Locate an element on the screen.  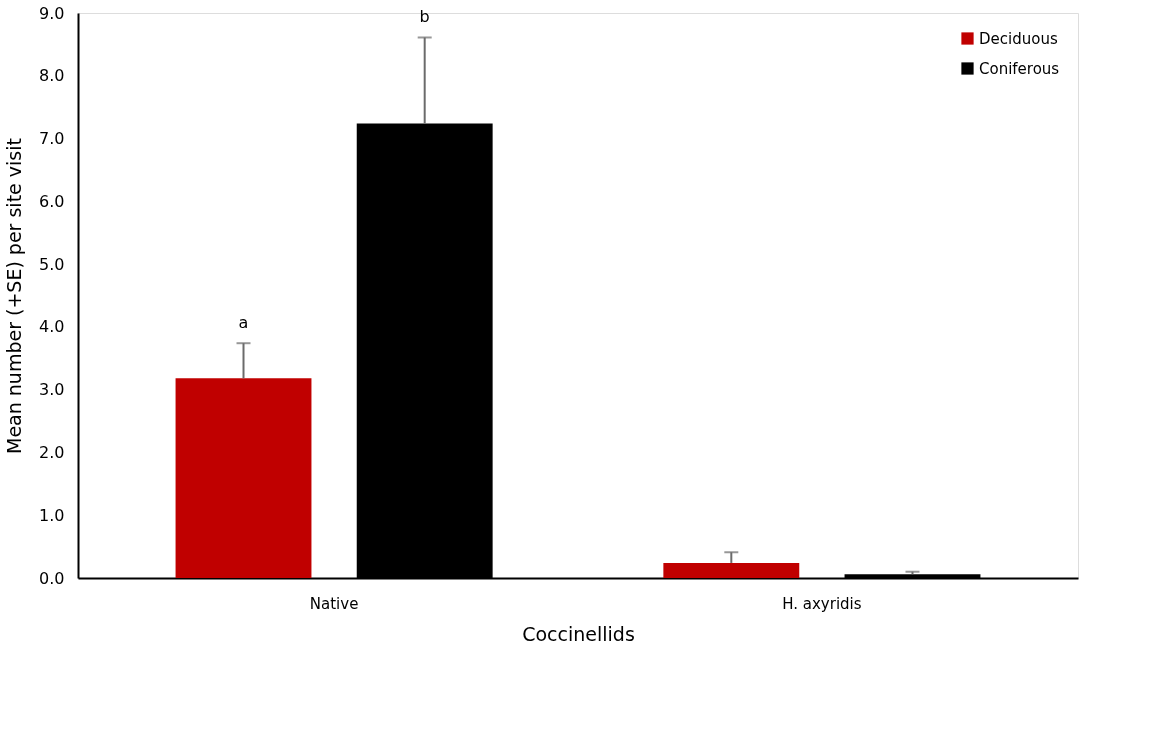
annotation: a is located at coordinates (243, 323).